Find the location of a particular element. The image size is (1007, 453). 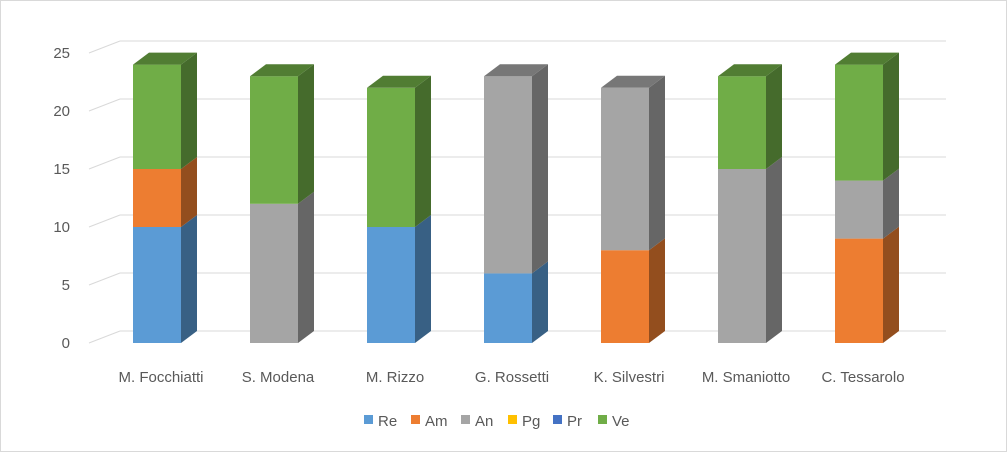

x-tick-label: M. Focchiatti is located at coordinates (160, 377).